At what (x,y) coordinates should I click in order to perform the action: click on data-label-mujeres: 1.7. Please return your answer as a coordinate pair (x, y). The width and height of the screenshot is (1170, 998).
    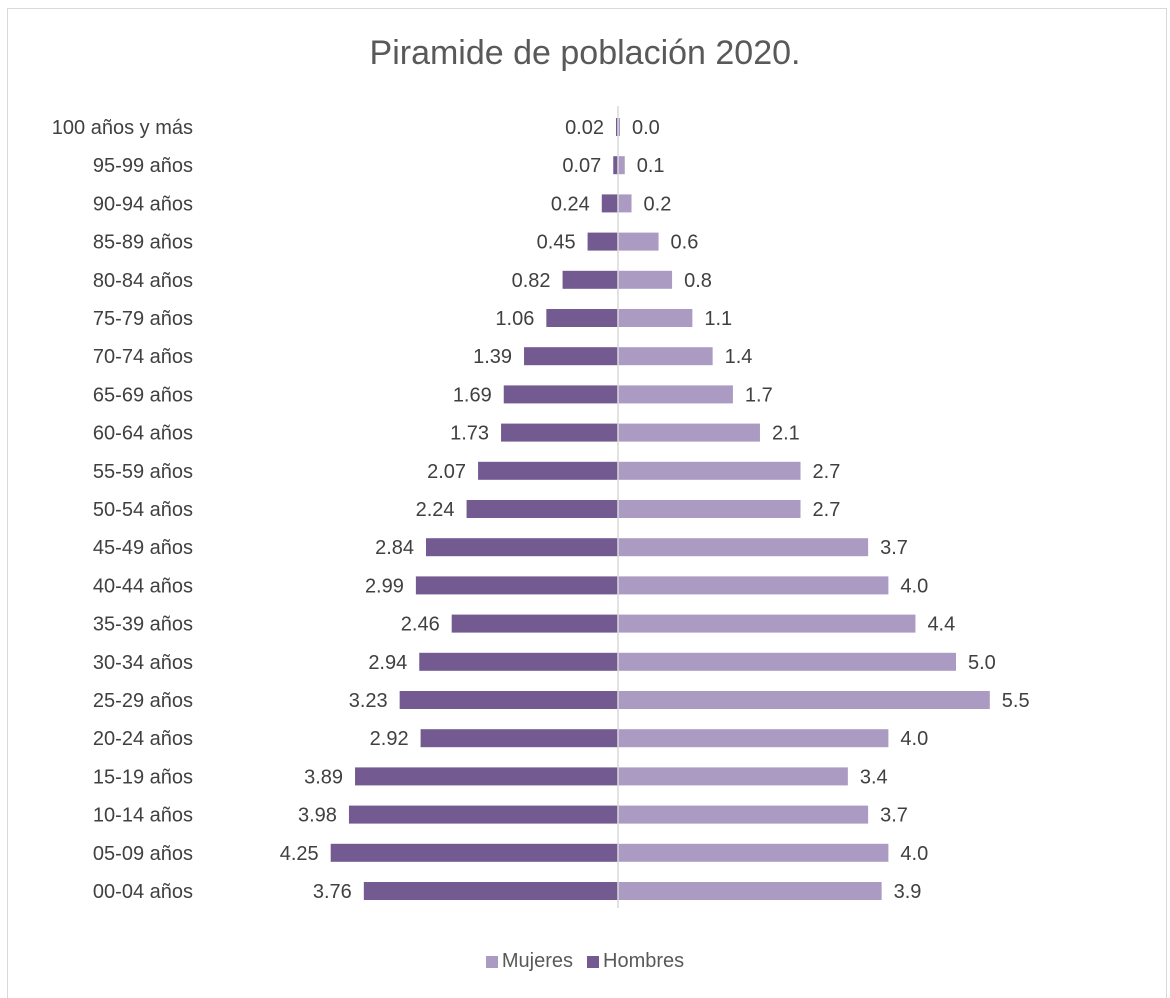
    Looking at the image, I should click on (759, 395).